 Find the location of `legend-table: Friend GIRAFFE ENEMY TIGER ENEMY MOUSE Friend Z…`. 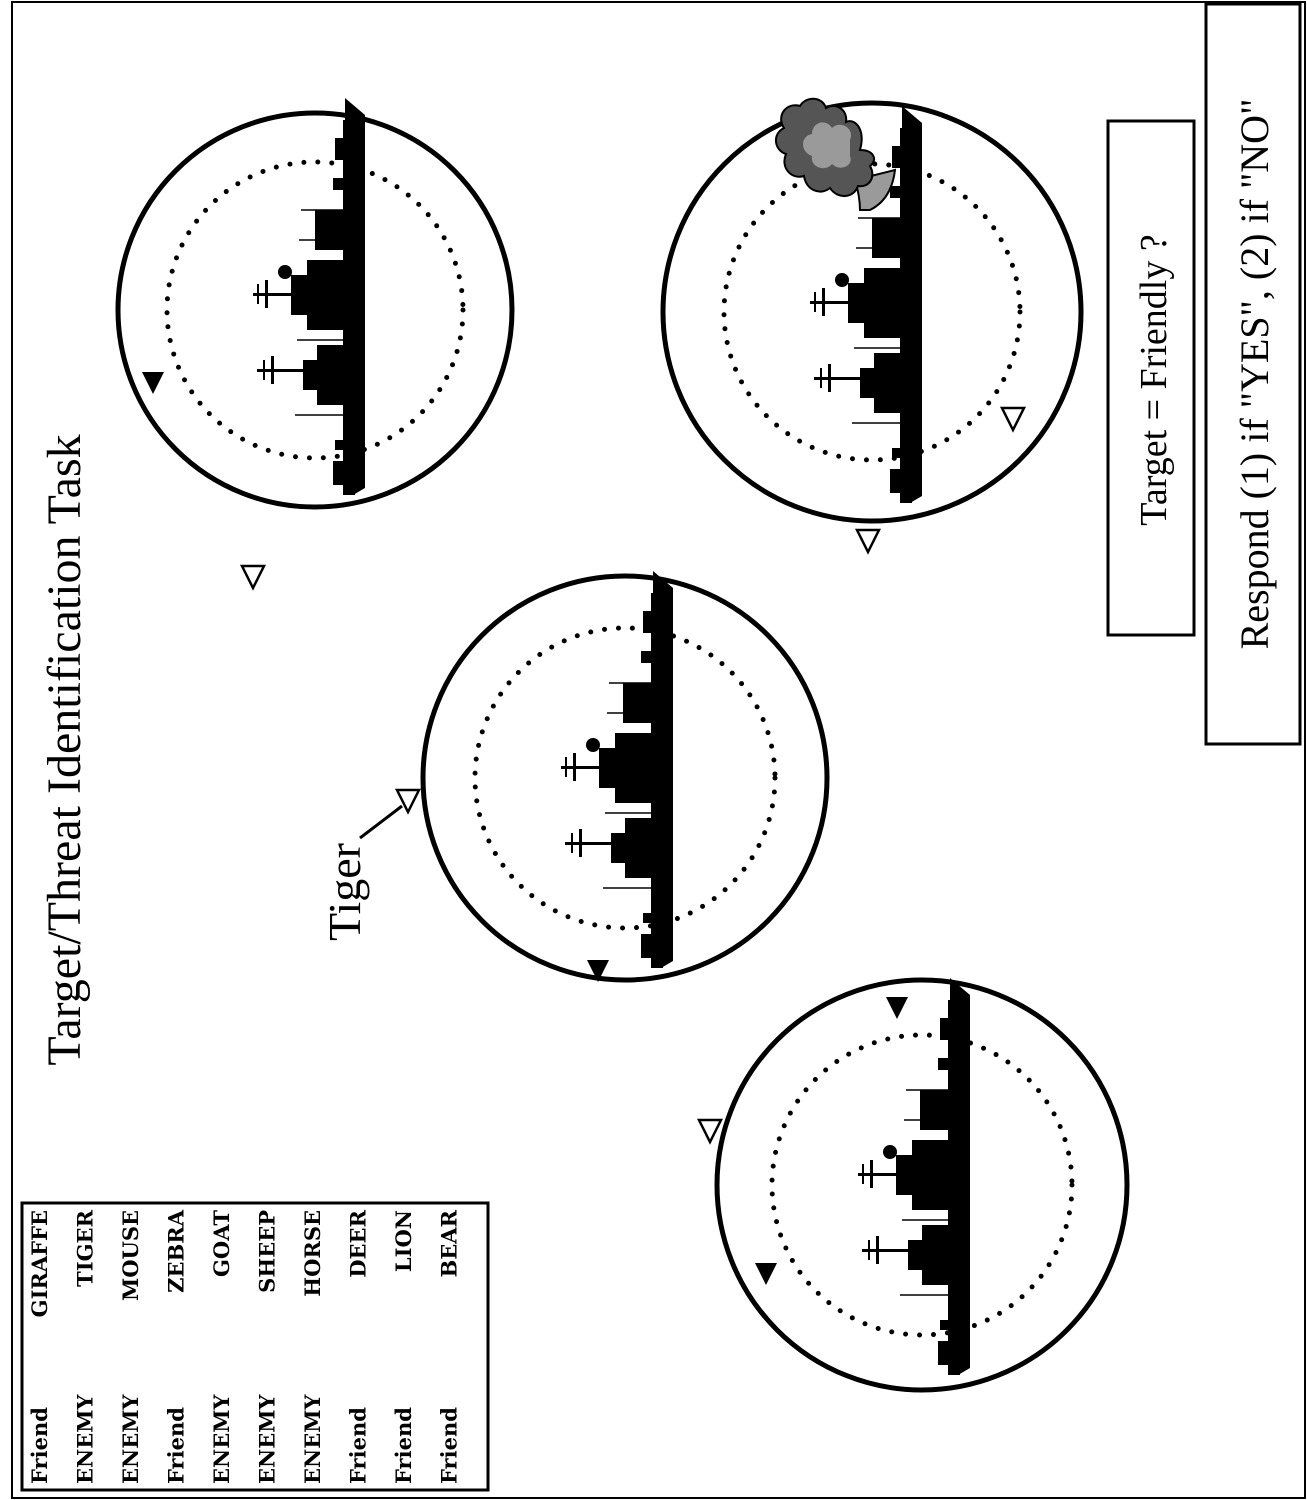

legend-table: Friend GIRAFFE ENEMY TIGER ENEMY MOUSE Friend Z… is located at coordinates (255, 1346).